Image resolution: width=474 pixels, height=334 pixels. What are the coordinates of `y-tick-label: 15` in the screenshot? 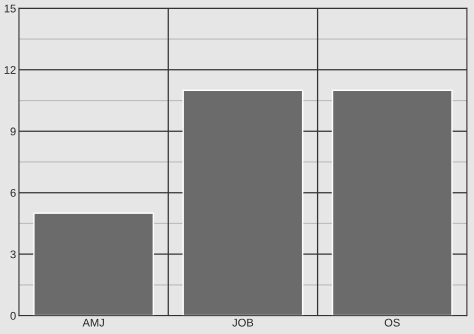 It's located at (10, 8).